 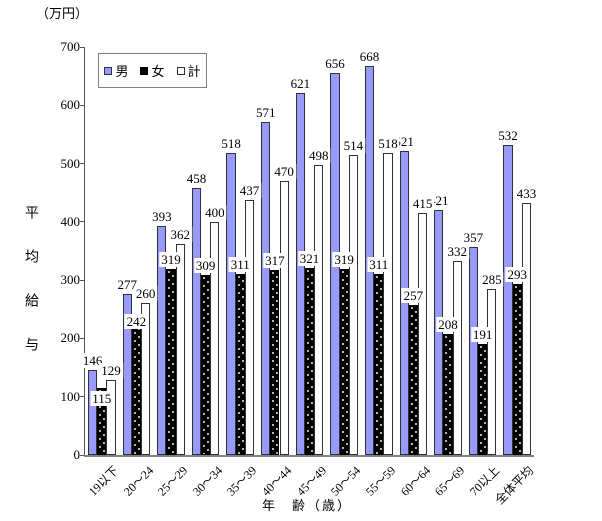 What do you see at coordinates (62, 13) in the screenshot?
I see `unit-label: （万円）` at bounding box center [62, 13].